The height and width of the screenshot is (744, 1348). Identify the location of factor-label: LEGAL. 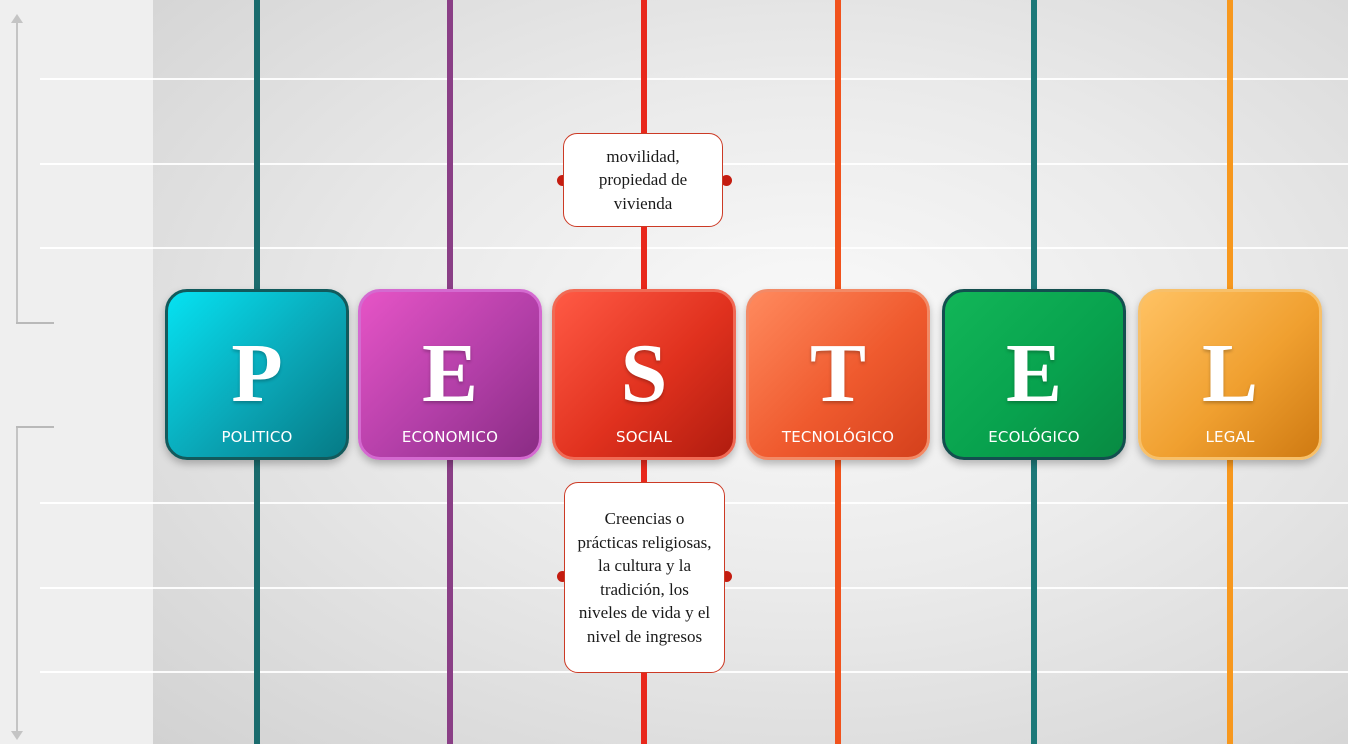
(1230, 437).